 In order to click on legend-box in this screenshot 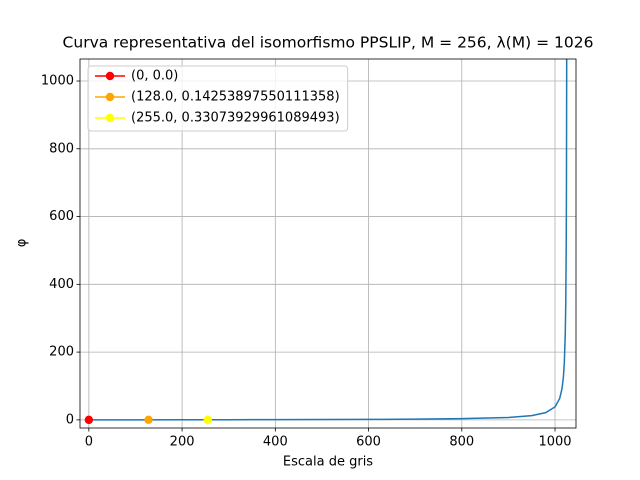, I will do `click(218, 98)`.